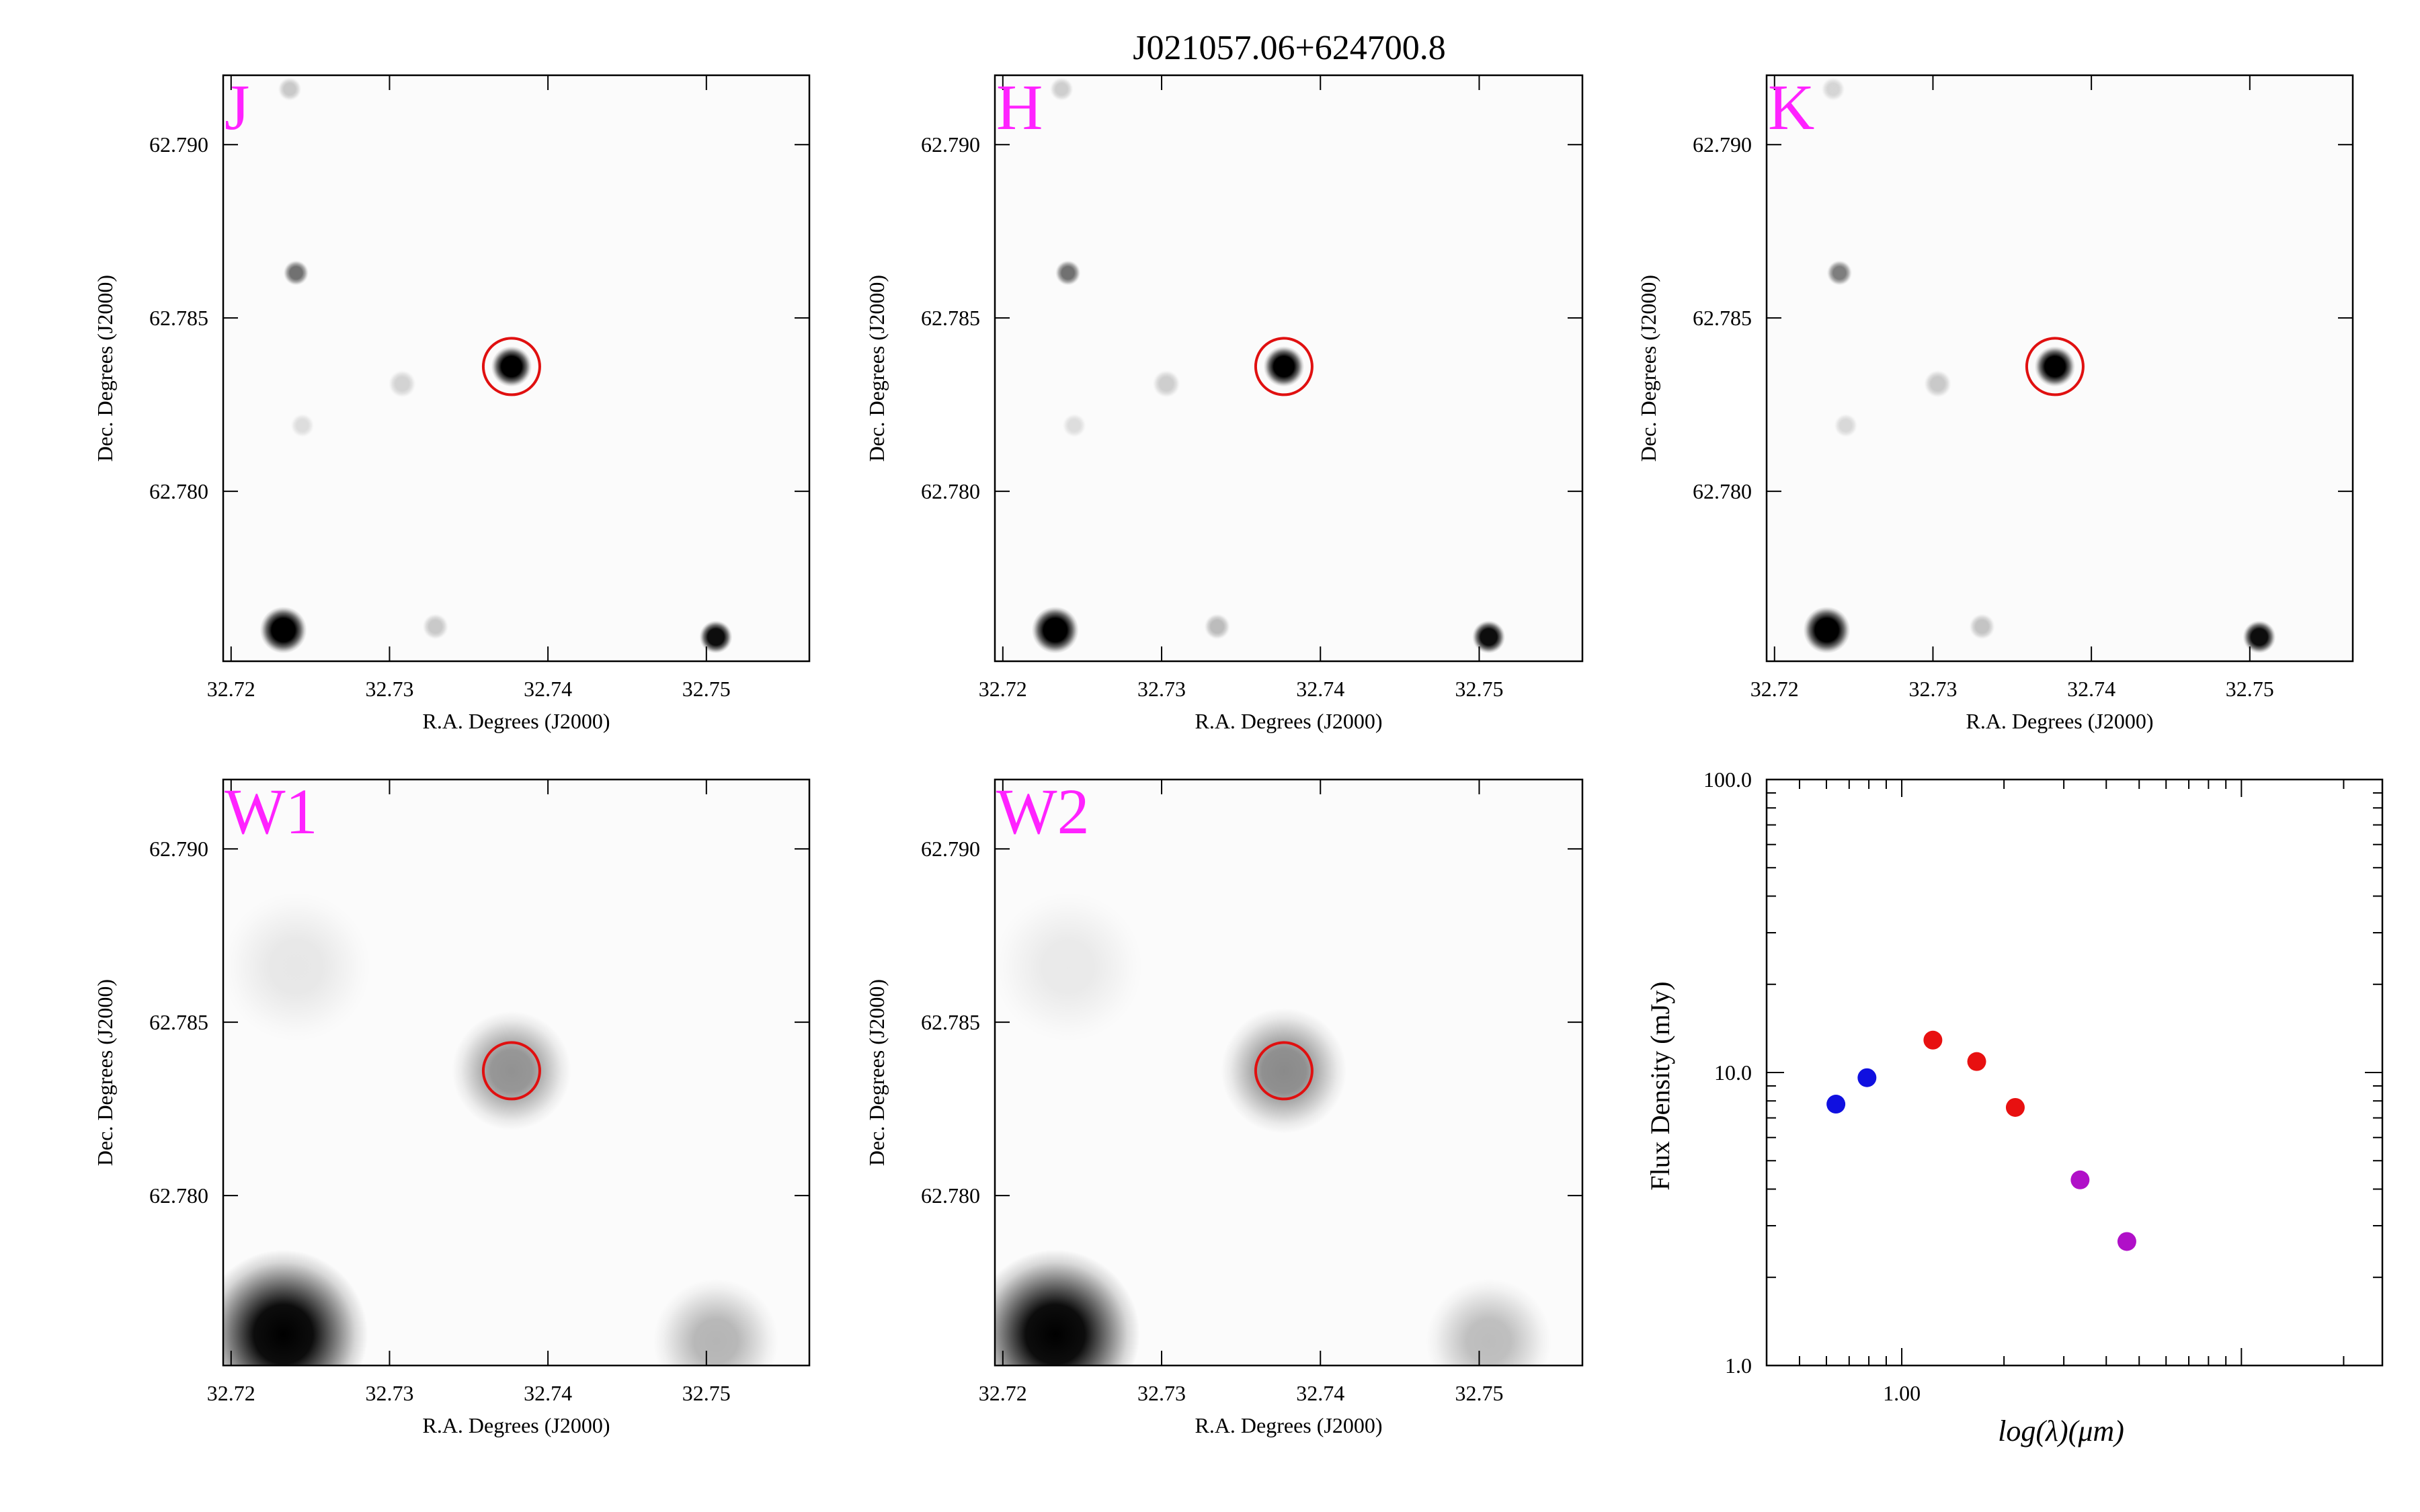 Image resolution: width=2420 pixels, height=1512 pixels. Describe the element at coordinates (1043, 811) in the screenshot. I see `band-label-w2: W2` at that location.